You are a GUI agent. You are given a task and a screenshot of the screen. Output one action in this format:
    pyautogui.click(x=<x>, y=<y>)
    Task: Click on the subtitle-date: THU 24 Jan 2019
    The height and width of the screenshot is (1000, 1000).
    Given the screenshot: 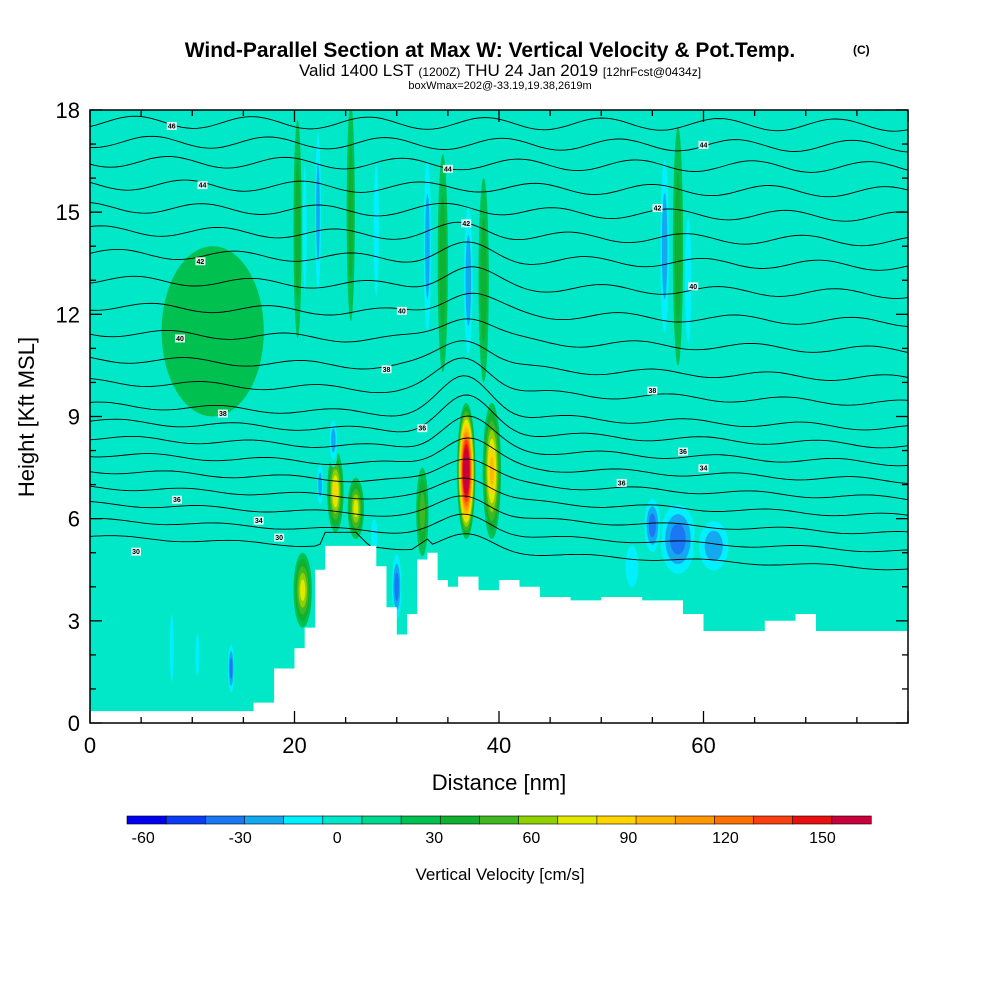 What is the action you would take?
    pyautogui.click(x=531, y=70)
    